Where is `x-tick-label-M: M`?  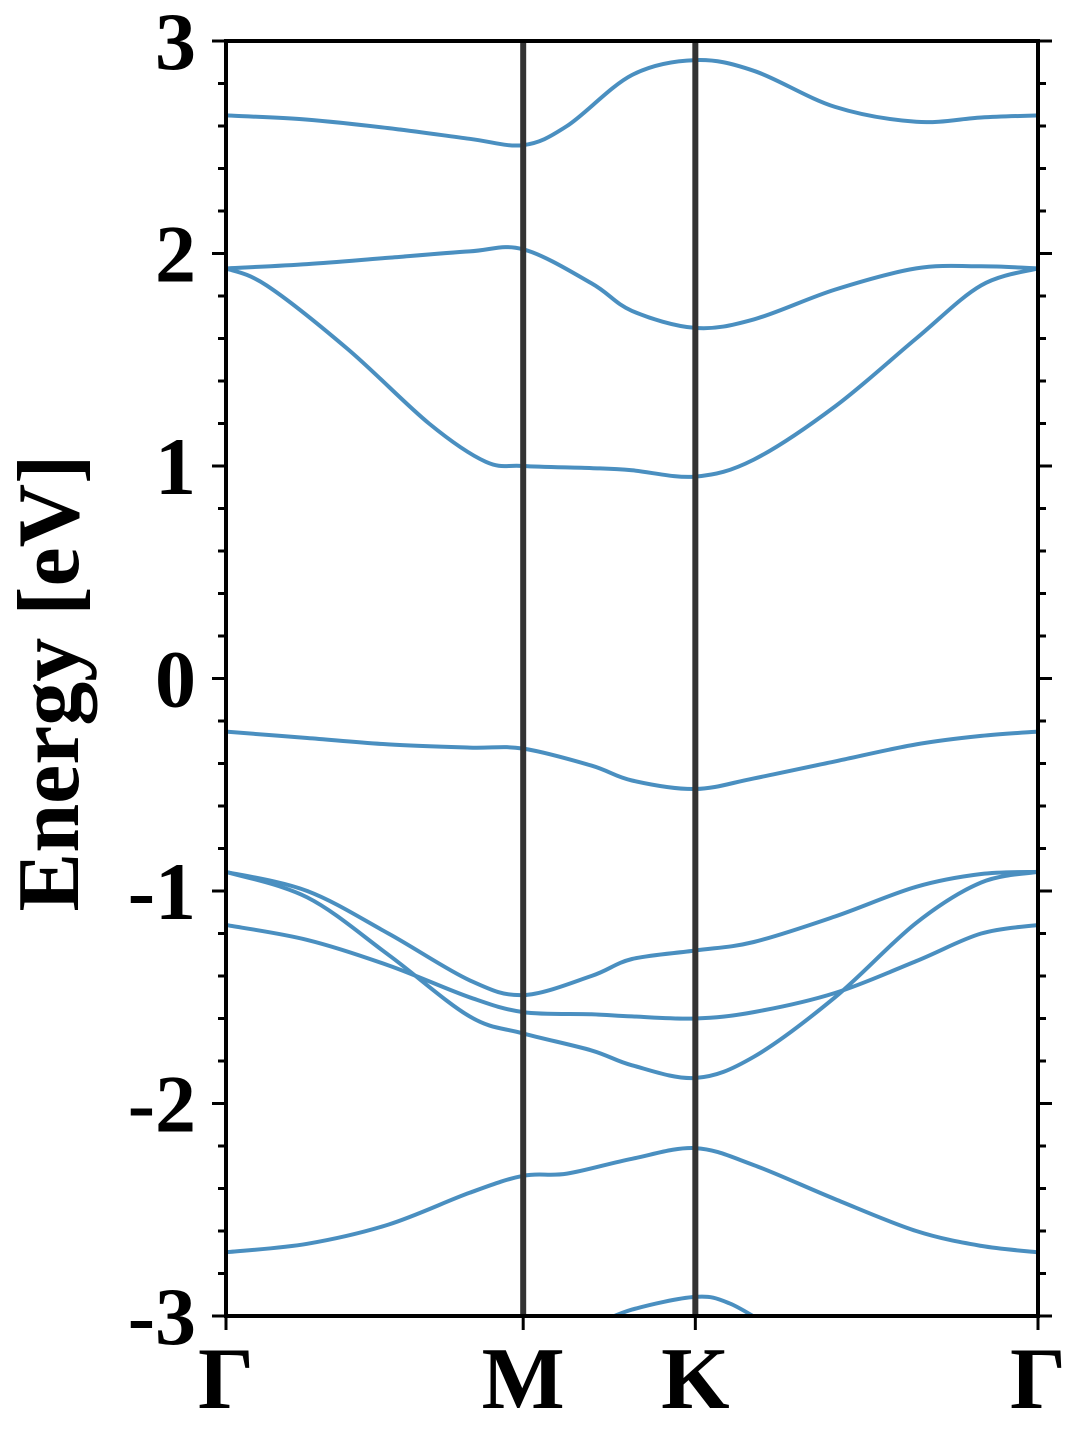
x-tick-label-M: M is located at coordinates (523, 1379).